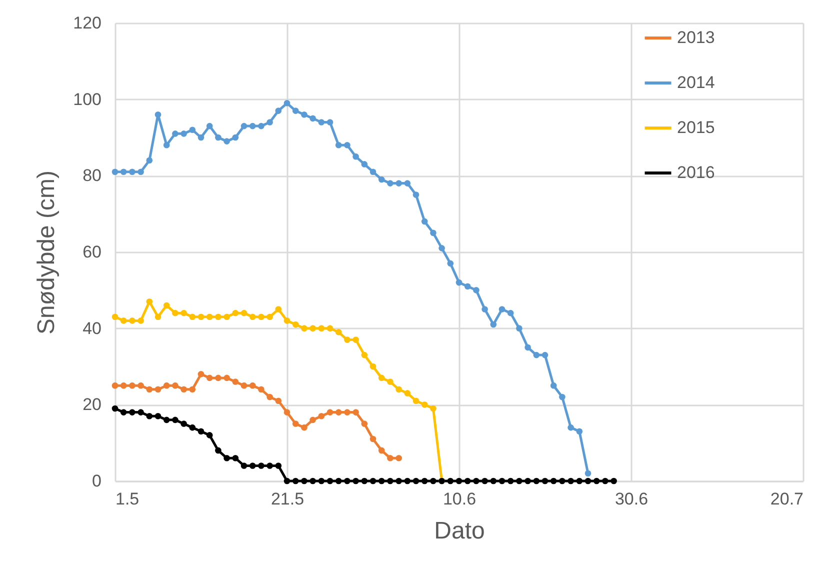 The image size is (830, 580). What do you see at coordinates (92, 328) in the screenshot?
I see `y-tick-label: 40` at bounding box center [92, 328].